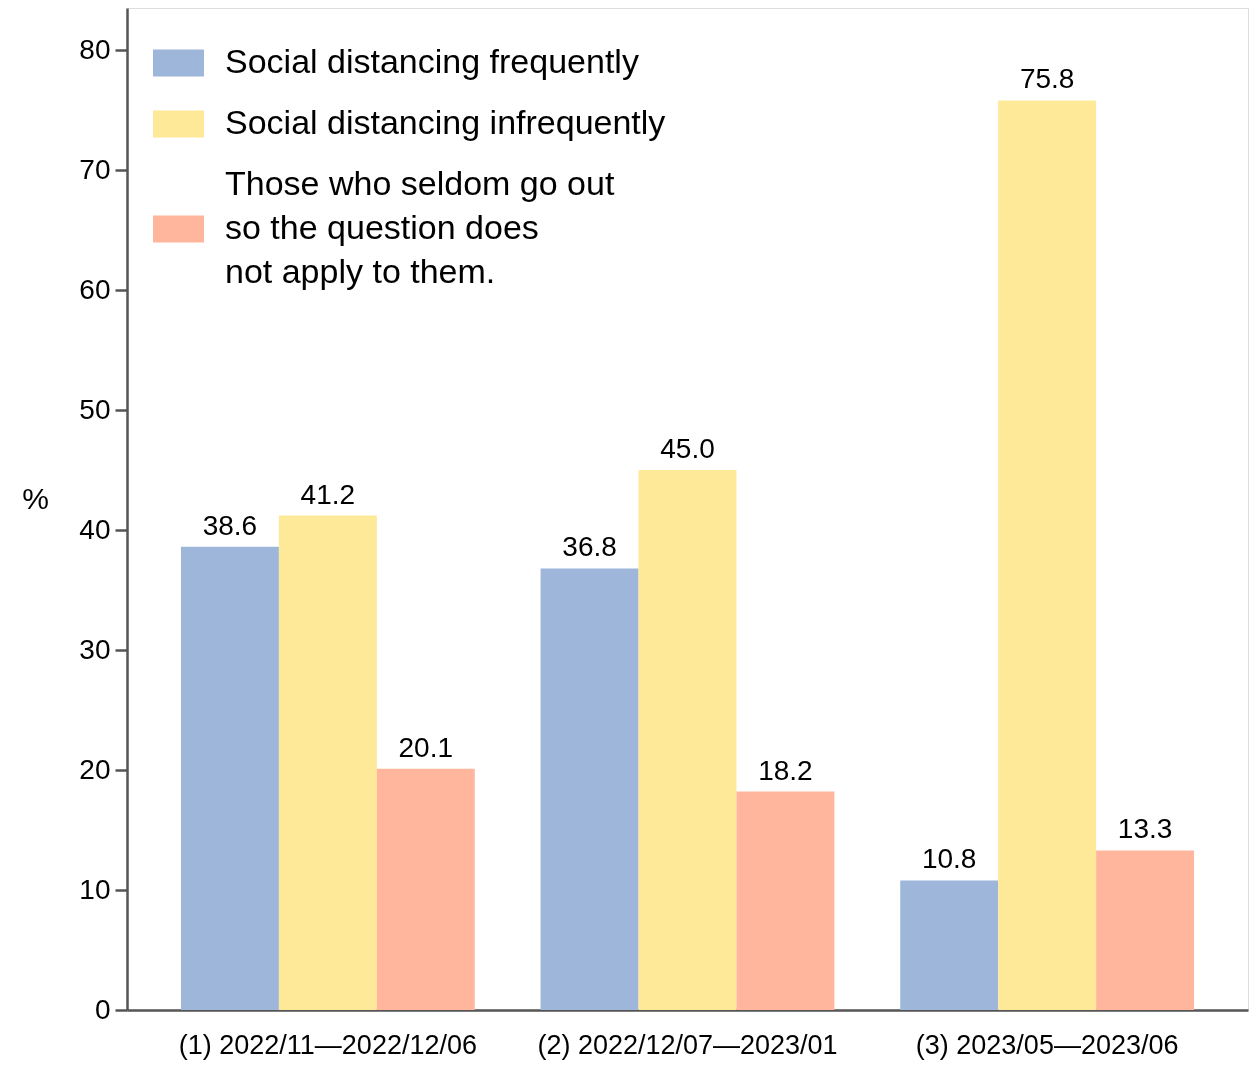 The image size is (1260, 1078). Describe the element at coordinates (35, 498) in the screenshot. I see `y-axis-title: %` at that location.